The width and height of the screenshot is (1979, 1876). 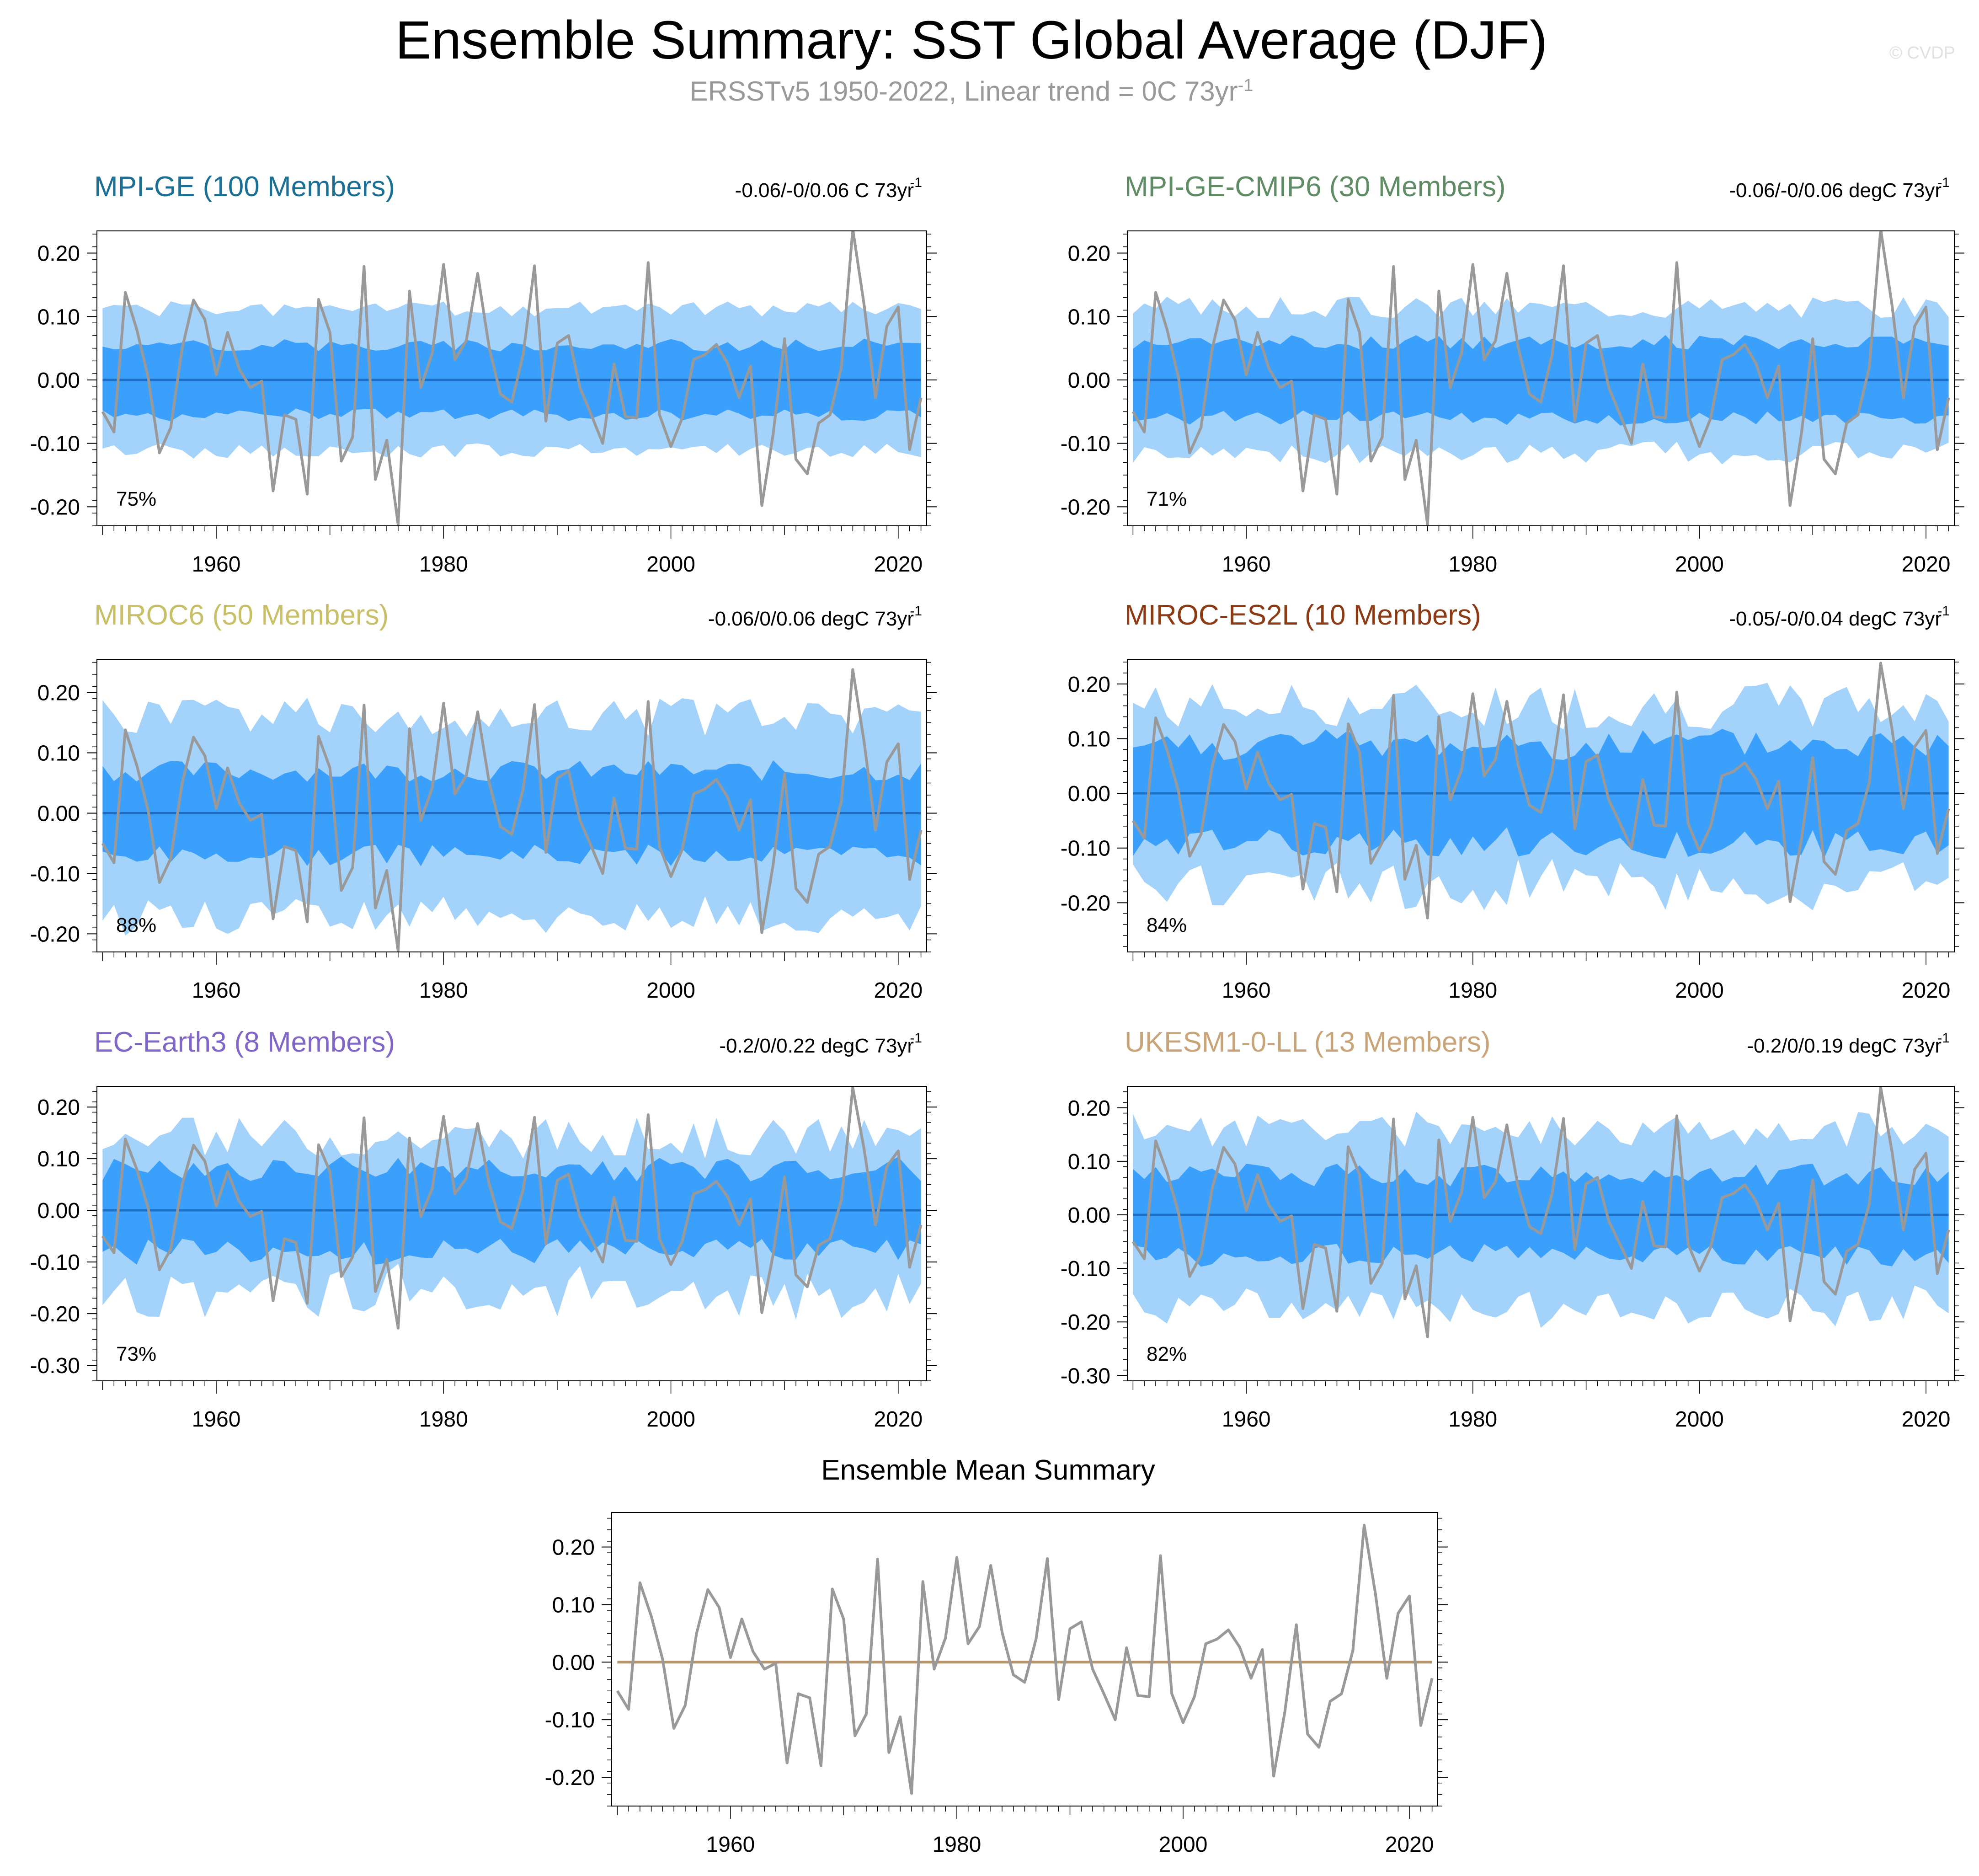 I want to click on panel-title: MIROC6 (50 Members), so click(x=241, y=615).